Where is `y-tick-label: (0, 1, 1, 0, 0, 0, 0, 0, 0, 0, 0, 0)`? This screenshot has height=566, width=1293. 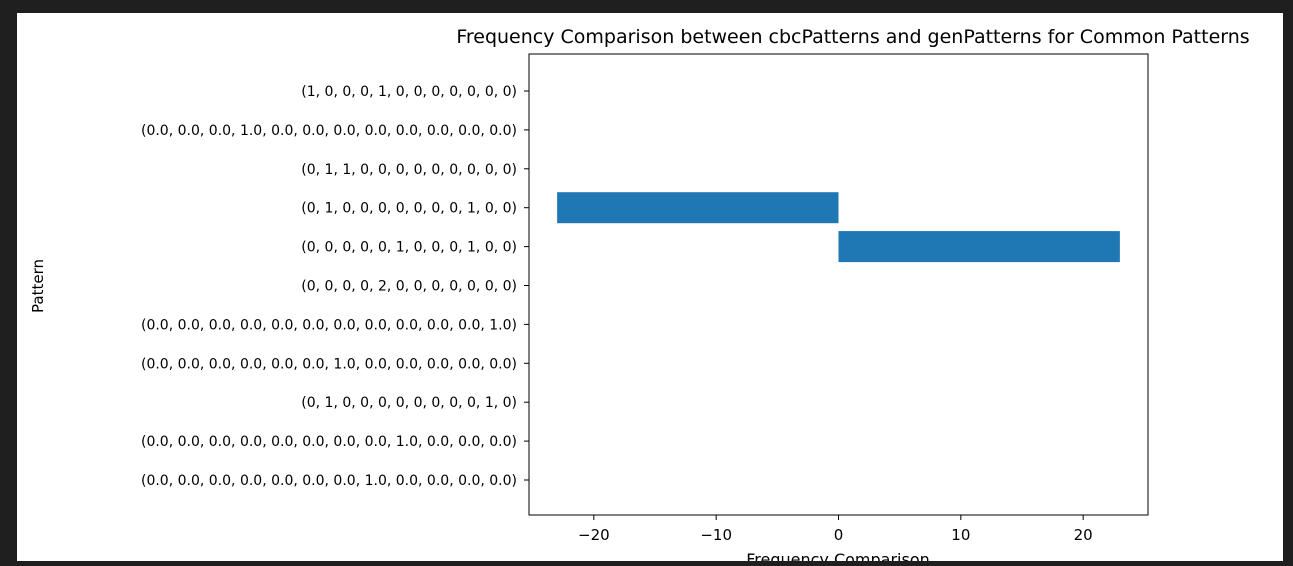
y-tick-label: (0, 1, 1, 0, 0, 0, 0, 0, 0, 0, 0, 0) is located at coordinates (409, 170).